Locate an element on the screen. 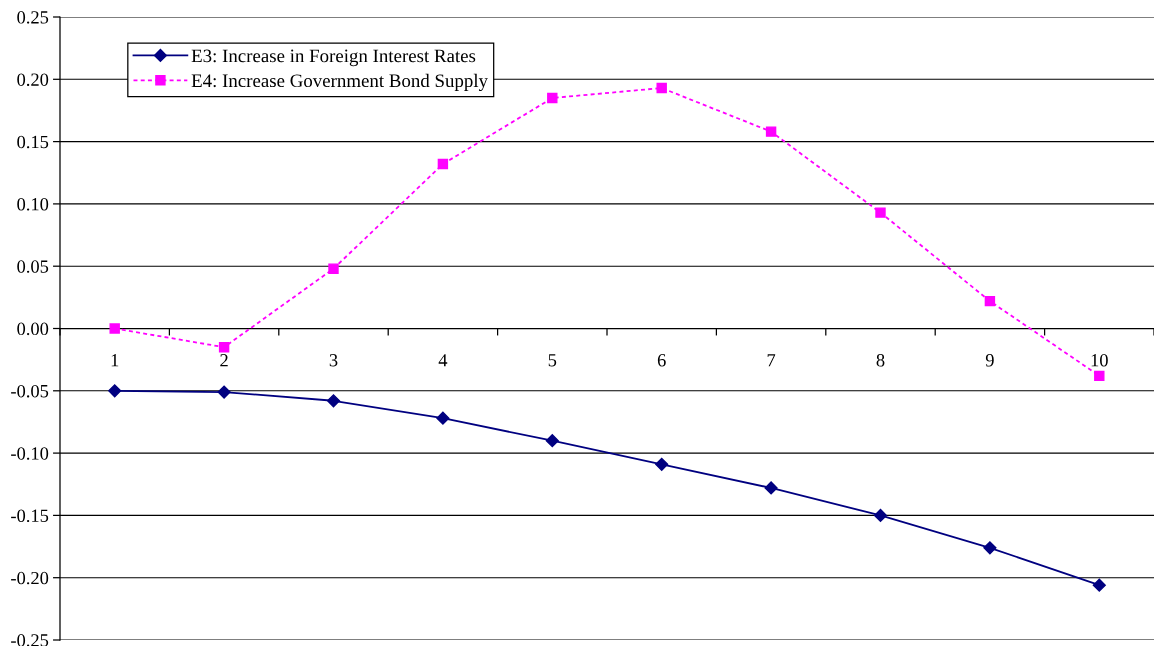 The image size is (1154, 646). y-tick-label: -0.15 is located at coordinates (30, 516).